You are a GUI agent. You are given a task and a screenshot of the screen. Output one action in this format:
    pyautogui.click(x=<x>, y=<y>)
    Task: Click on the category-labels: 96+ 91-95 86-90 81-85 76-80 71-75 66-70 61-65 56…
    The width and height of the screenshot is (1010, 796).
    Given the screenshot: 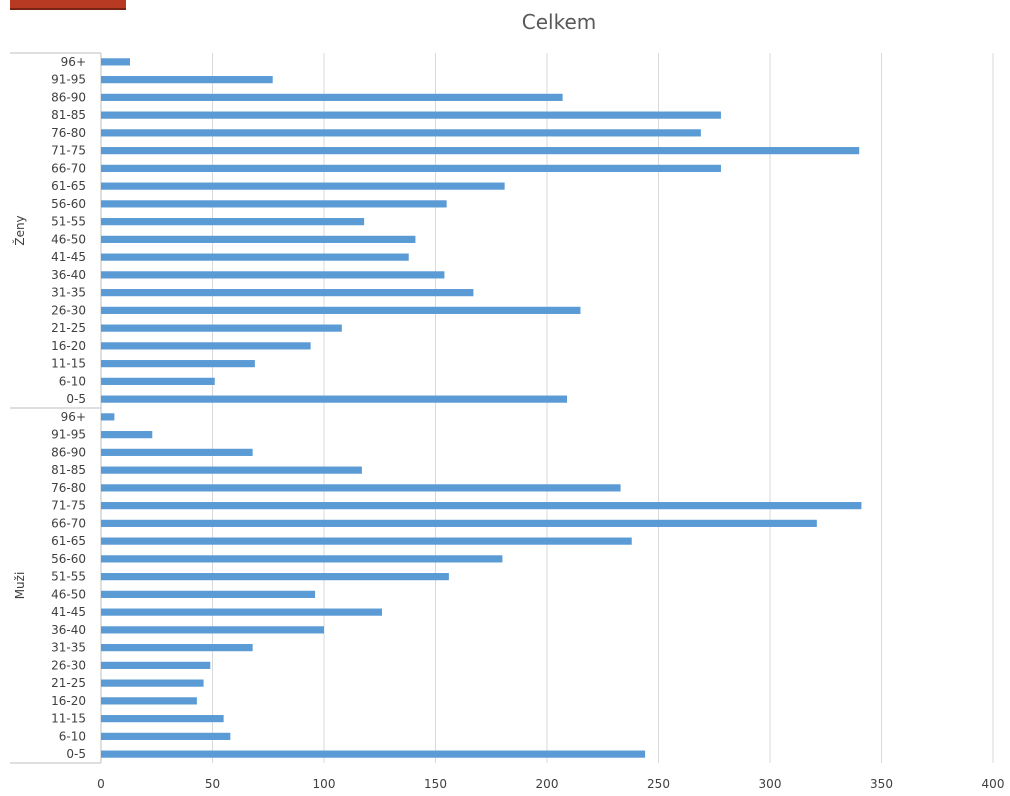 What is the action you would take?
    pyautogui.click(x=49, y=408)
    